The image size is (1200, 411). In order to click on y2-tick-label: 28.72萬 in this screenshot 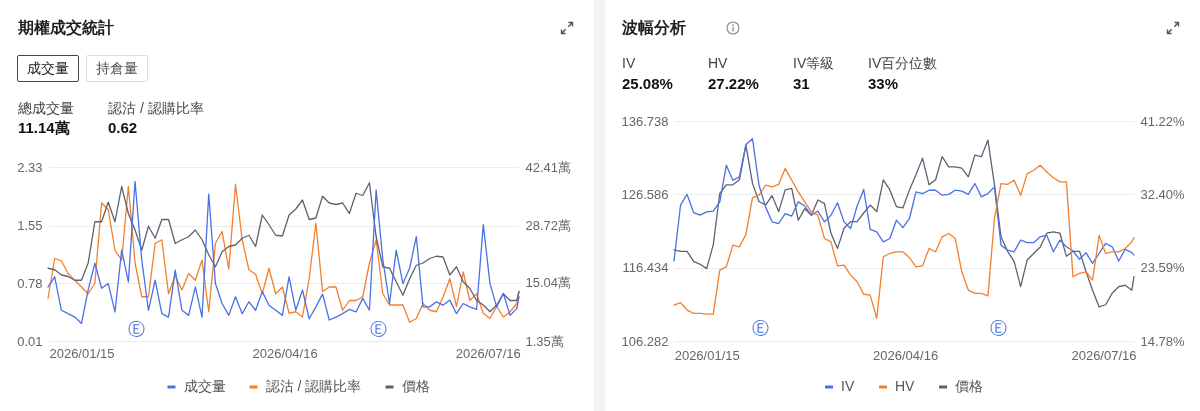, I will do `click(548, 225)`.